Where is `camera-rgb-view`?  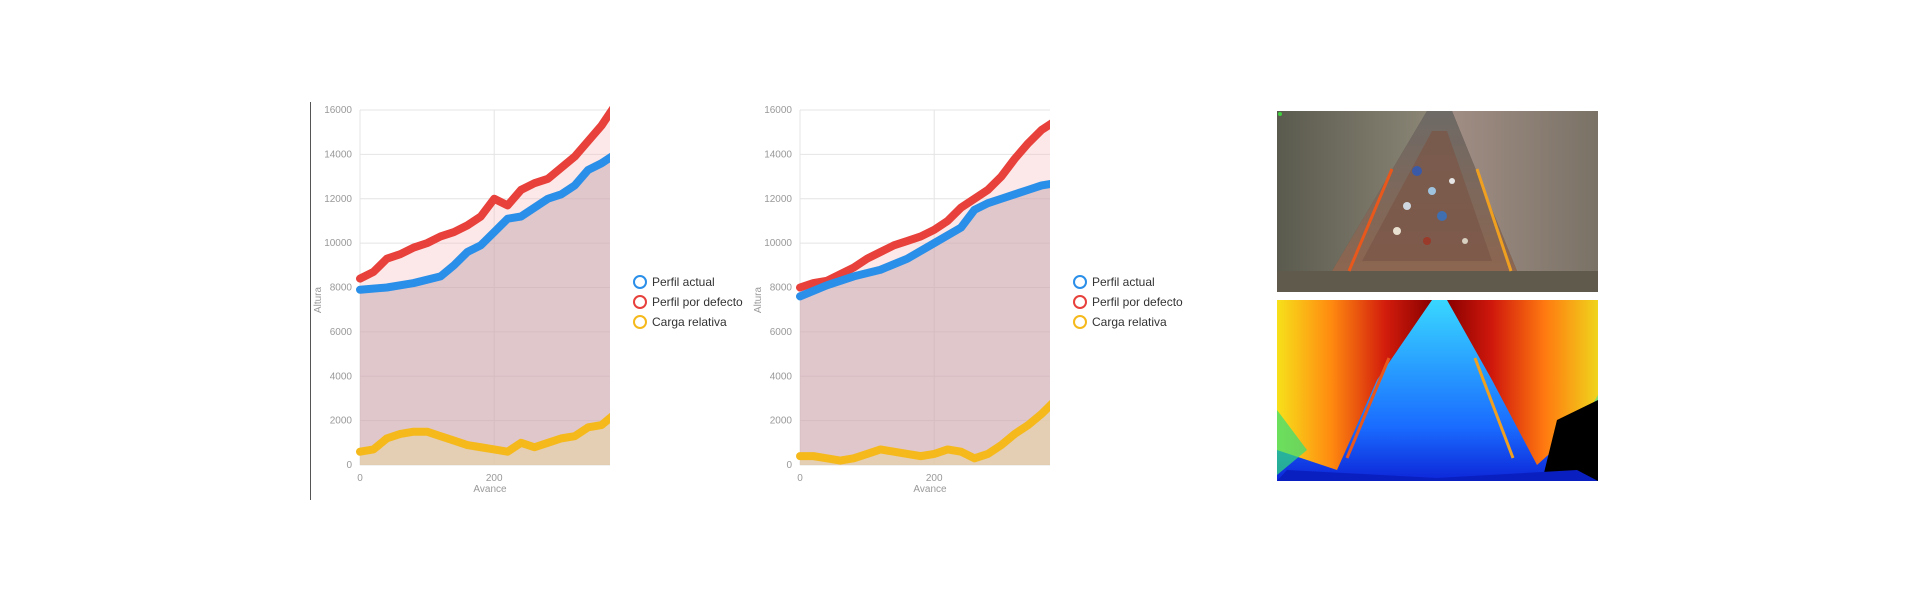 camera-rgb-view is located at coordinates (1437, 201).